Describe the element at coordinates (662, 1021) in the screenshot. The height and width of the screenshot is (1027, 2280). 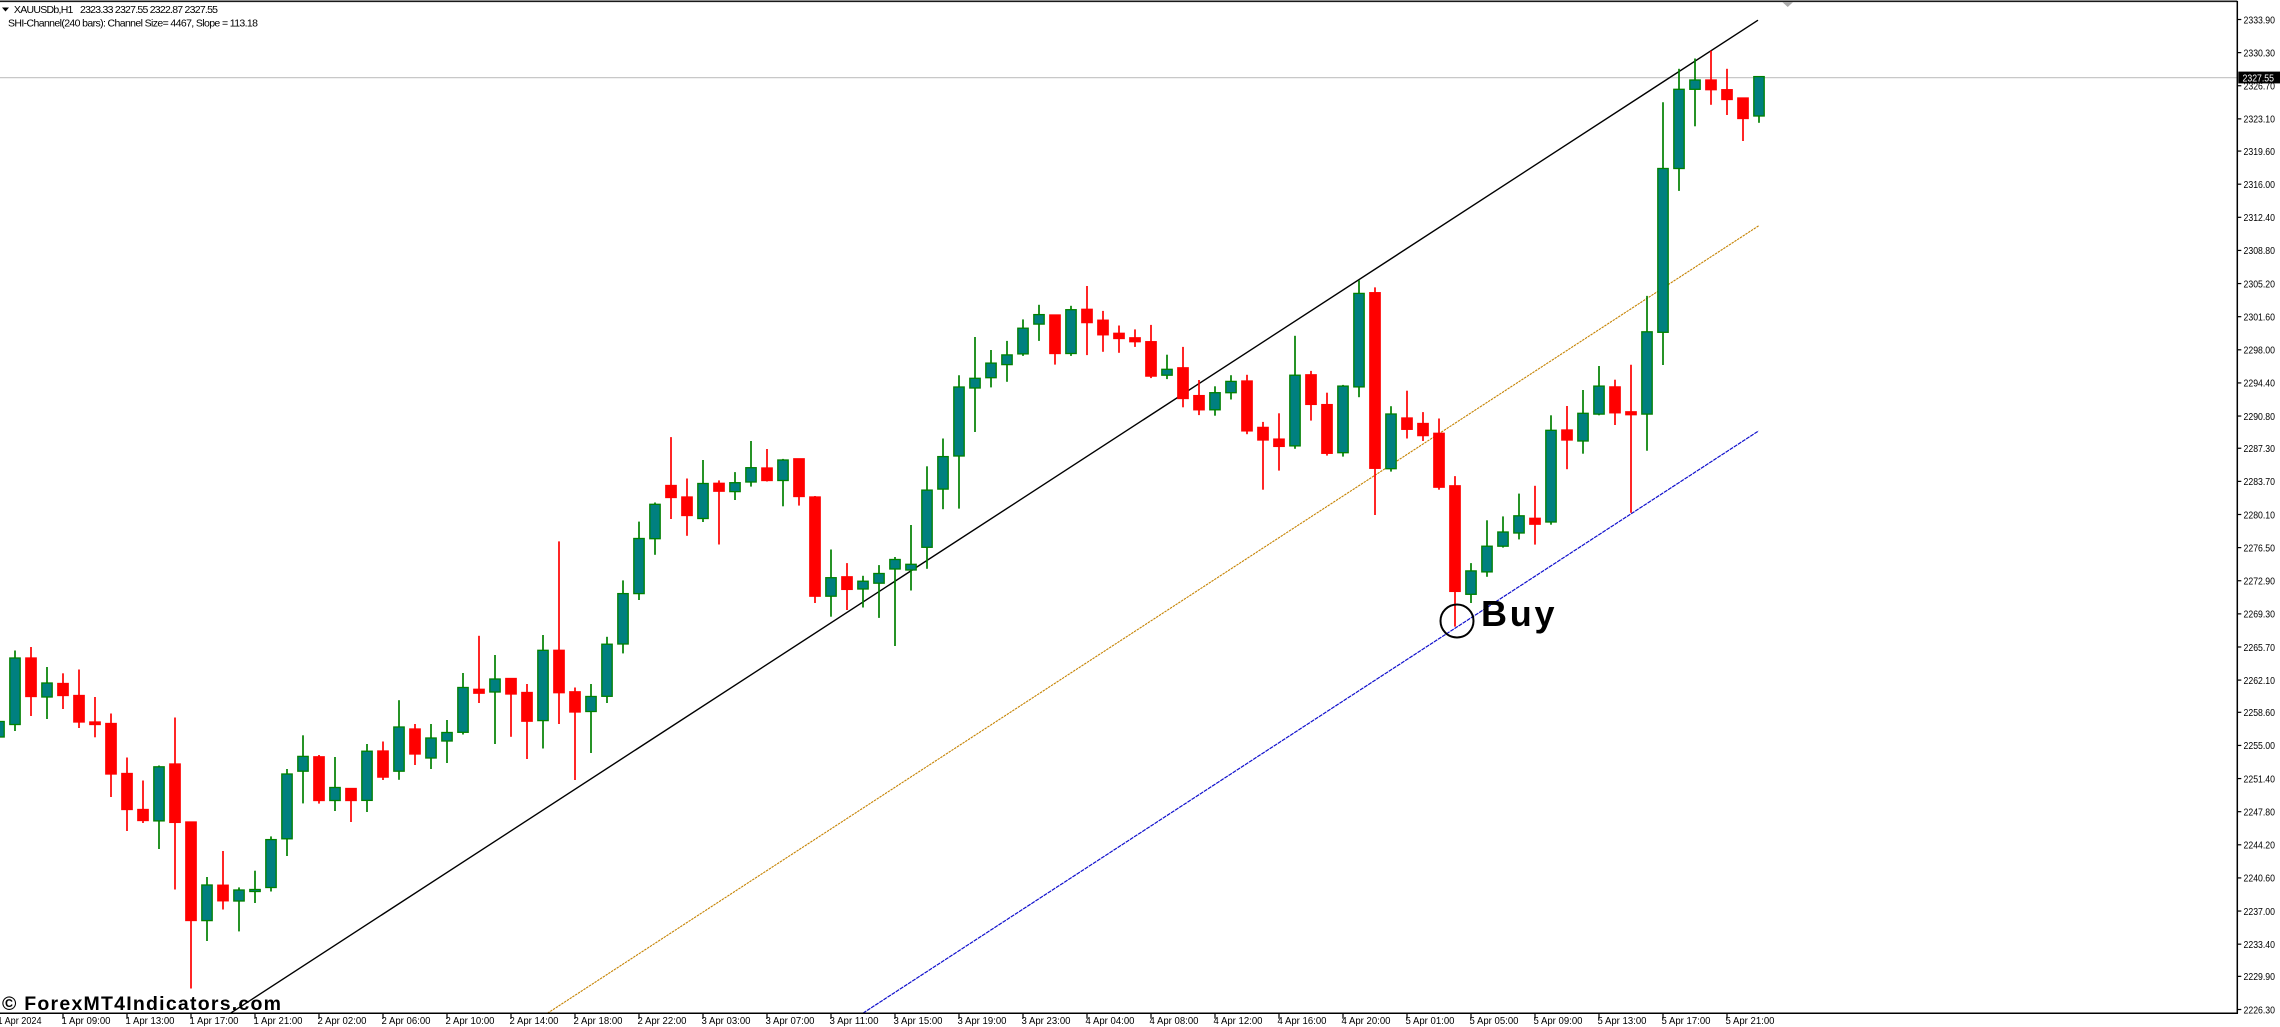
I see `svg-text: 2 Apr 22:00` at that location.